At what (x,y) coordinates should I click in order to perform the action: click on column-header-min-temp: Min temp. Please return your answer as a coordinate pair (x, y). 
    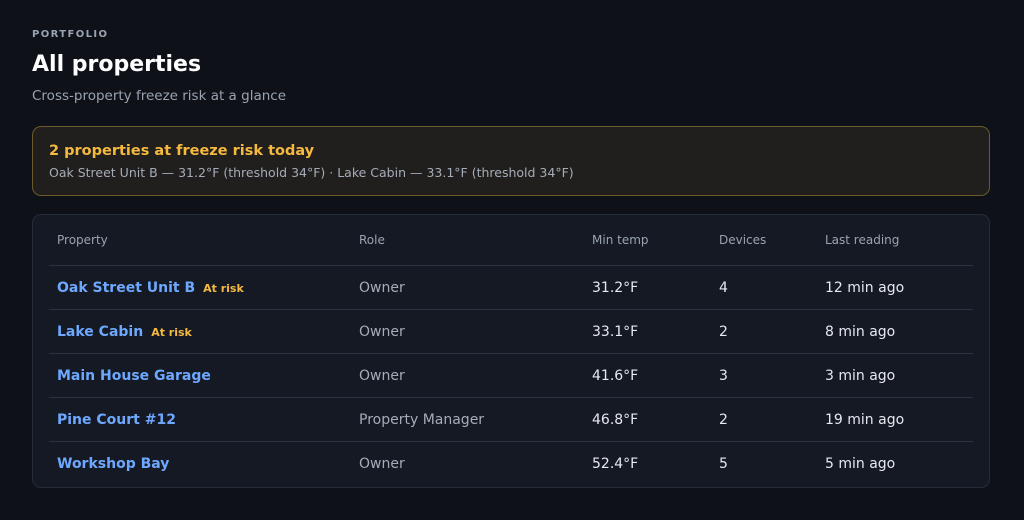
    Looking at the image, I should click on (647, 240).